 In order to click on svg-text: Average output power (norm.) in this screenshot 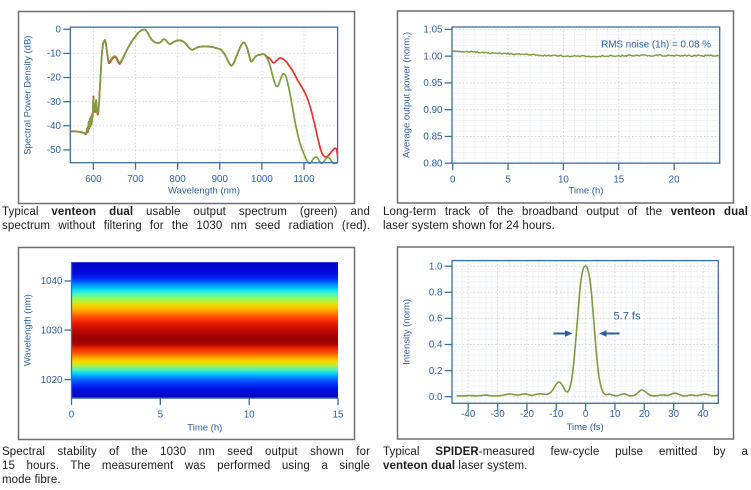, I will do `click(407, 95)`.